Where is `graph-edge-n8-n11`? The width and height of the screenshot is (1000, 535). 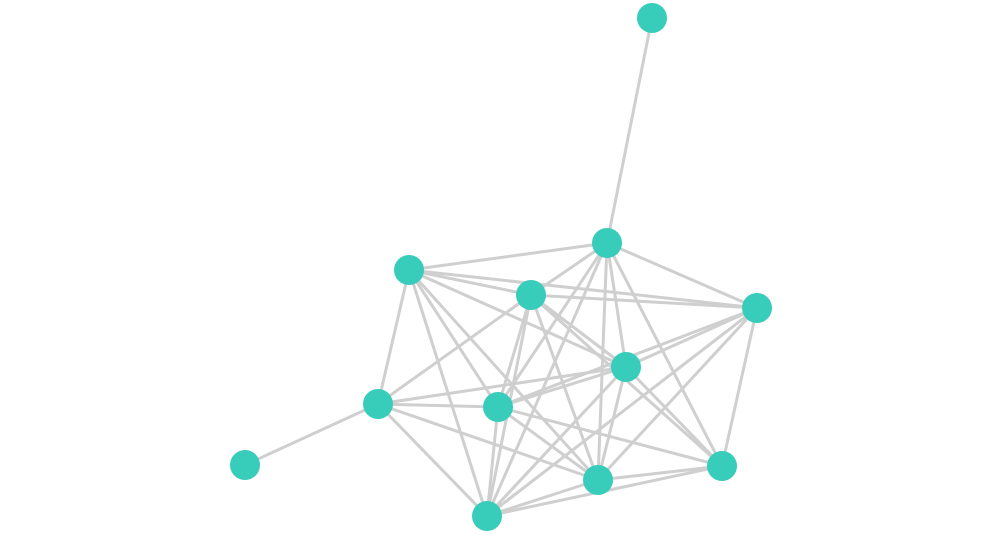 graph-edge-n8-n11 is located at coordinates (548, 443).